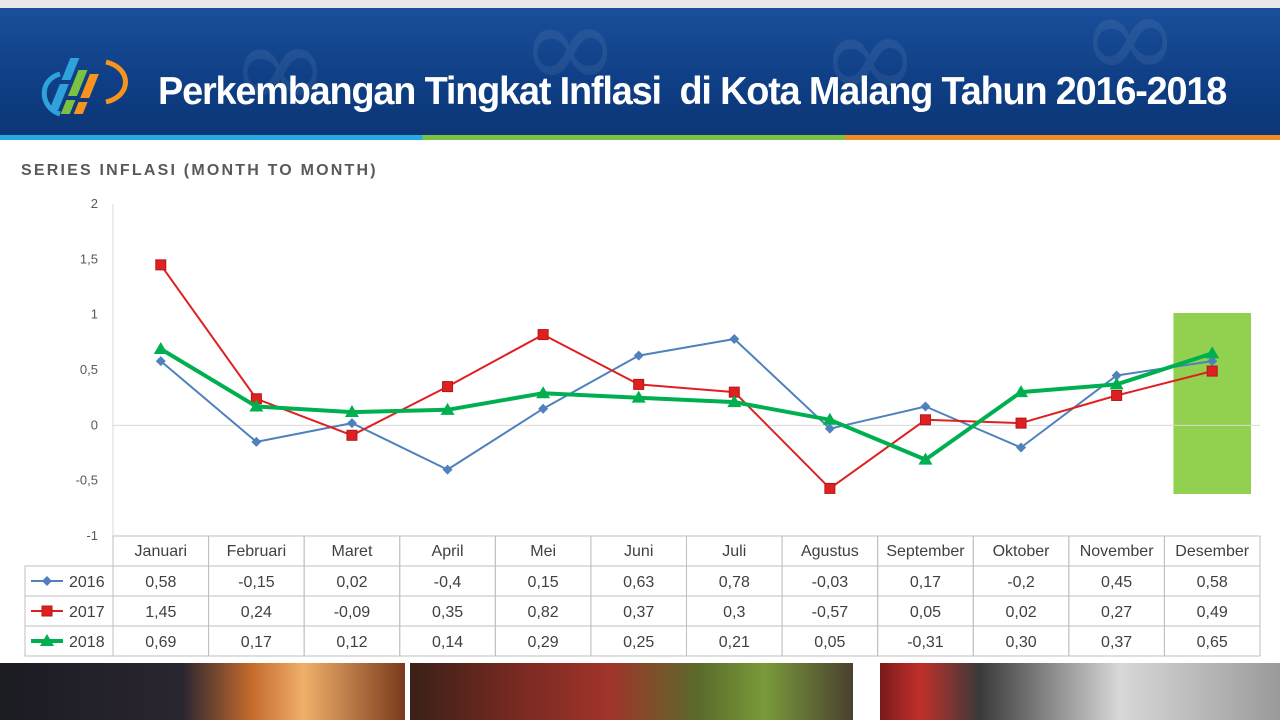 This screenshot has height=720, width=1280. Describe the element at coordinates (1212, 612) in the screenshot. I see `data-label: 0,49` at that location.